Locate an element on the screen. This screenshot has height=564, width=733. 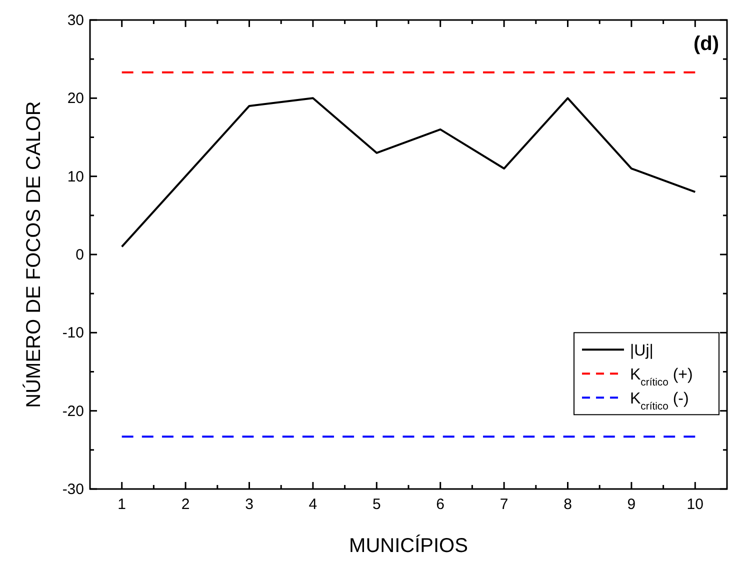
x-tick-label: 3 is located at coordinates (249, 504).